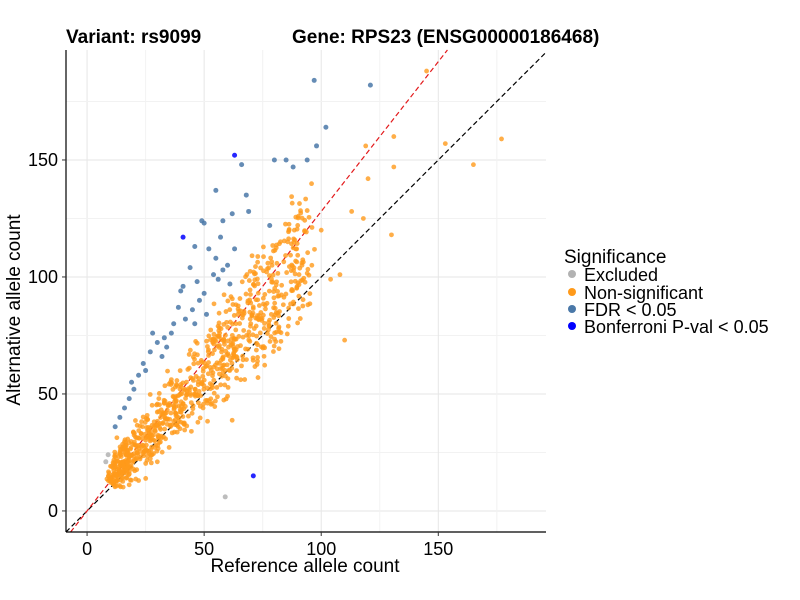 The width and height of the screenshot is (800, 600). Describe the element at coordinates (613, 275) in the screenshot. I see `legend-item-excluded: Excluded` at that location.